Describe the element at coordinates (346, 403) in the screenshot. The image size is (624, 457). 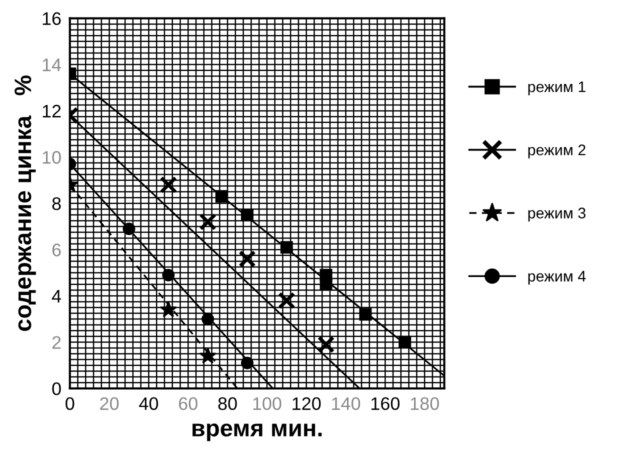
I see `x-tick-label: 140` at that location.